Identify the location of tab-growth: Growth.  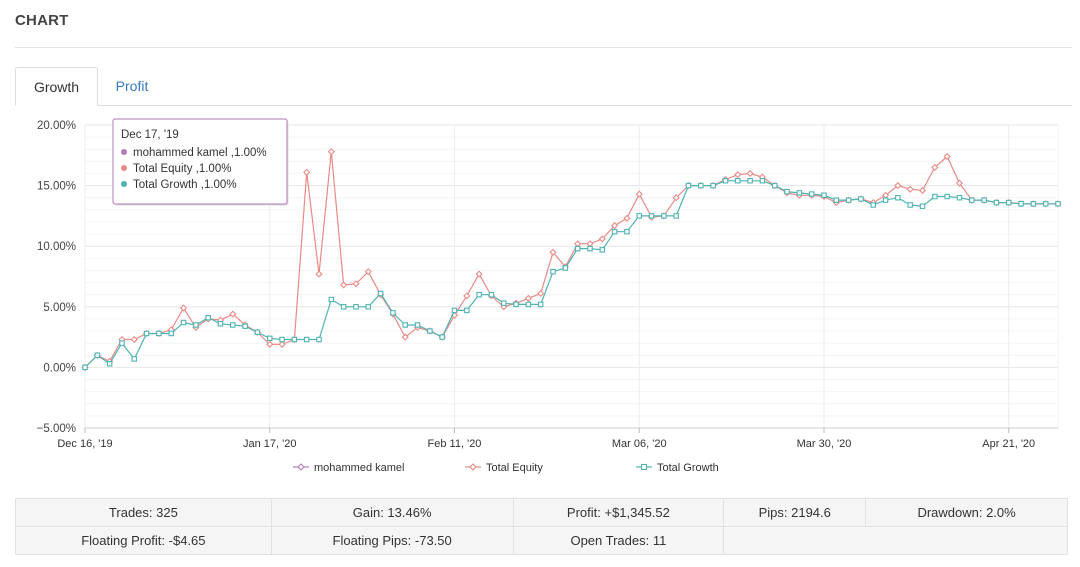
(56, 86).